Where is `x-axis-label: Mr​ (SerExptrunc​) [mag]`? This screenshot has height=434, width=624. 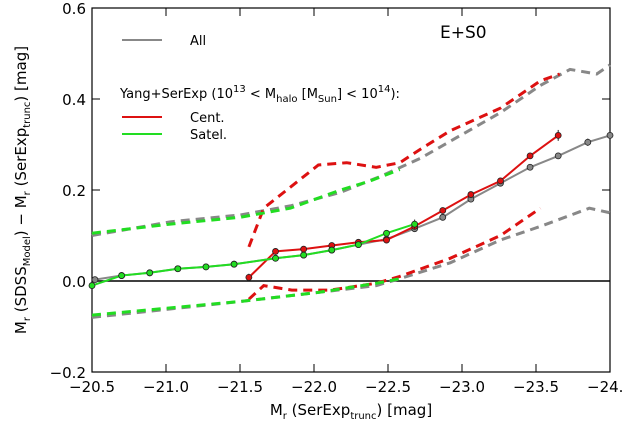
x-axis-label: Mr​ (SerExptrunc​) [mag] is located at coordinates (351, 411).